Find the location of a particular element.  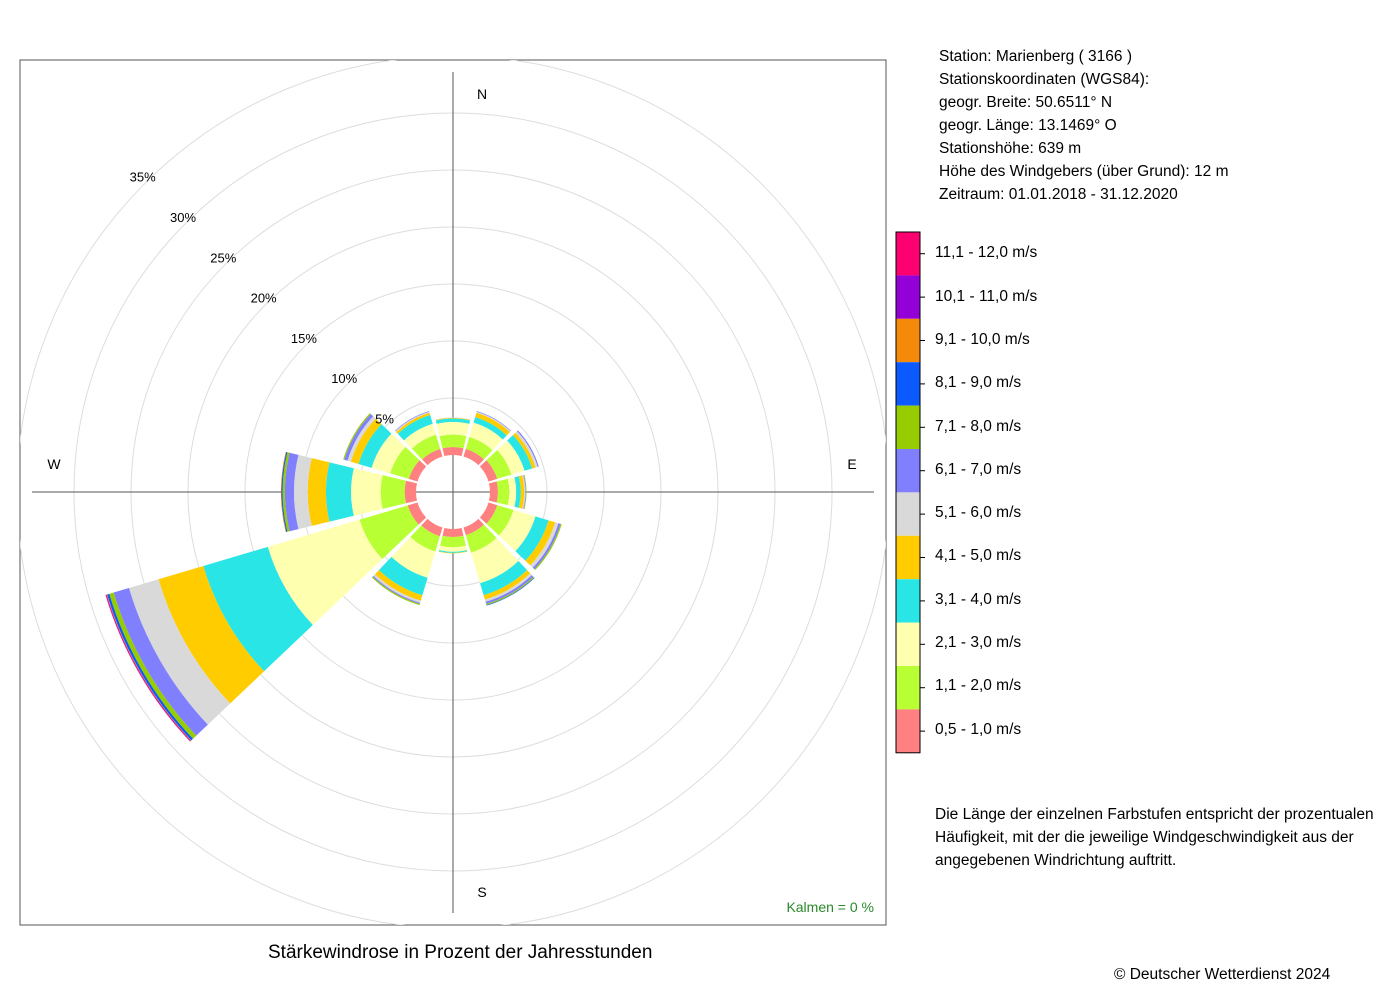

legend-label-9-10: 9,1 - 10,0 m/s is located at coordinates (982, 339).